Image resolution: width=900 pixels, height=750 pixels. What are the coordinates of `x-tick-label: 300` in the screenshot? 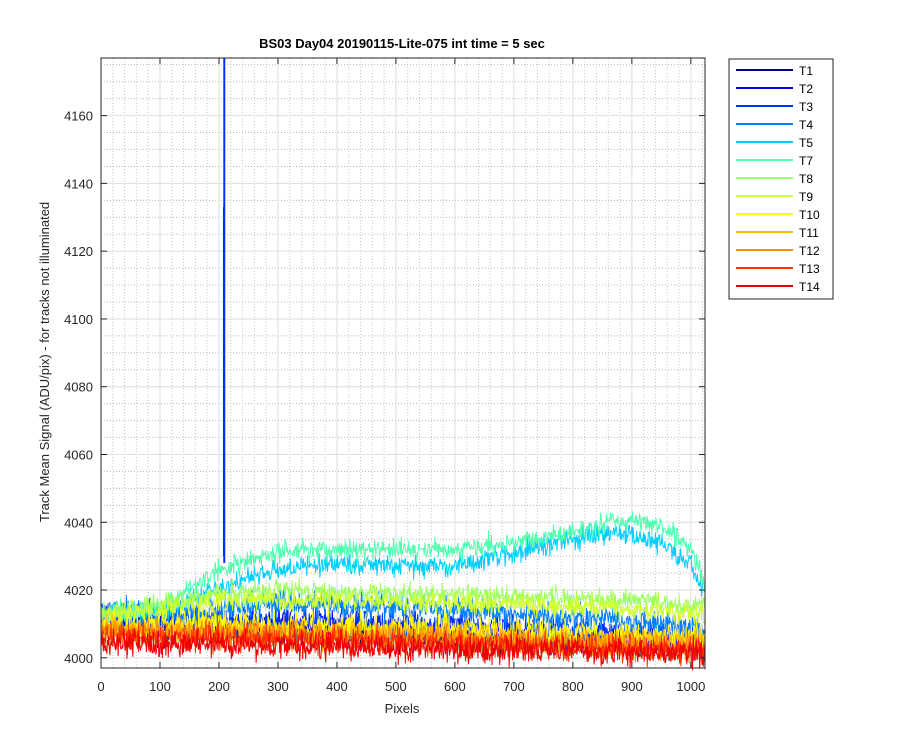 It's located at (278, 686).